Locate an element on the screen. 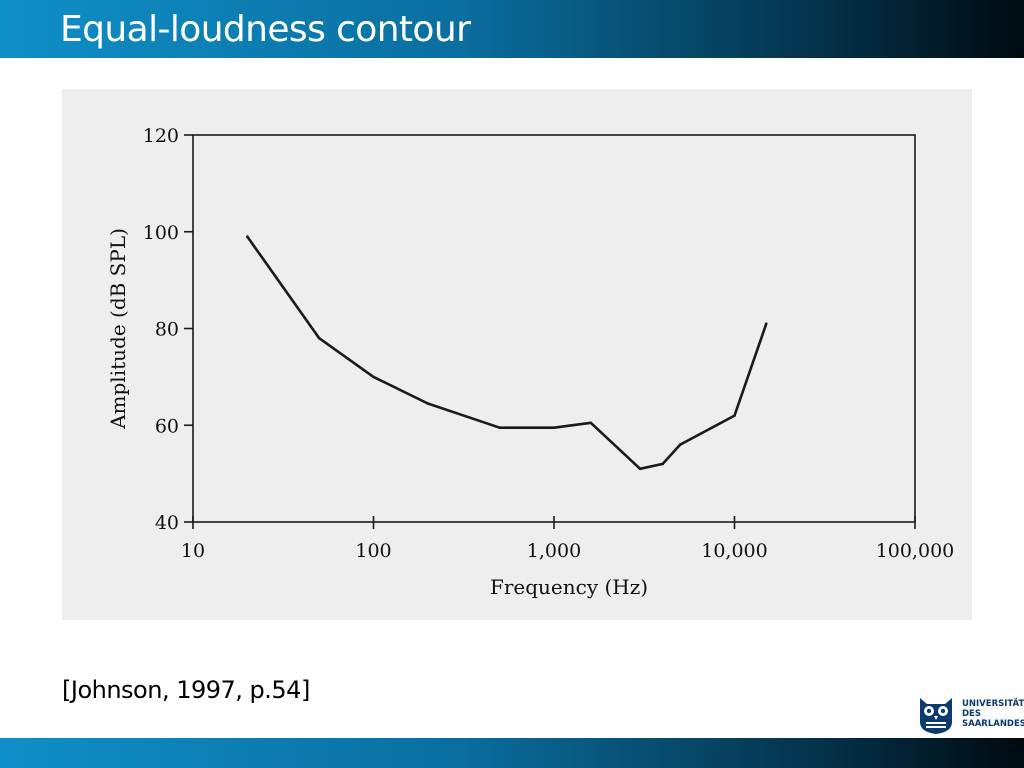 The image size is (1024, 768). x-tick-label: 100 is located at coordinates (373, 551).